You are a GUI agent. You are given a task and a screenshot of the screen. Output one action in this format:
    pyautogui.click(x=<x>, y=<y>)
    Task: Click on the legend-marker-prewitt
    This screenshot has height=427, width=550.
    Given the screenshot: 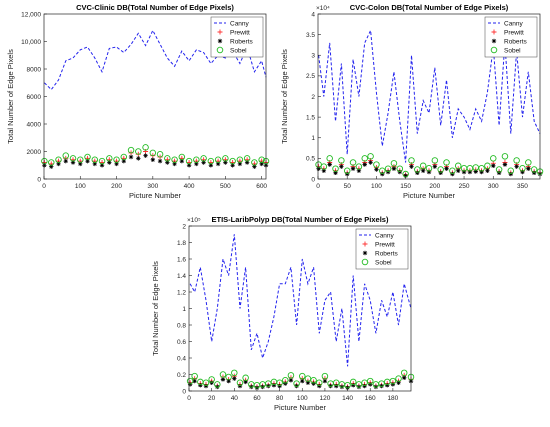 What is the action you would take?
    pyautogui.click(x=220, y=32)
    